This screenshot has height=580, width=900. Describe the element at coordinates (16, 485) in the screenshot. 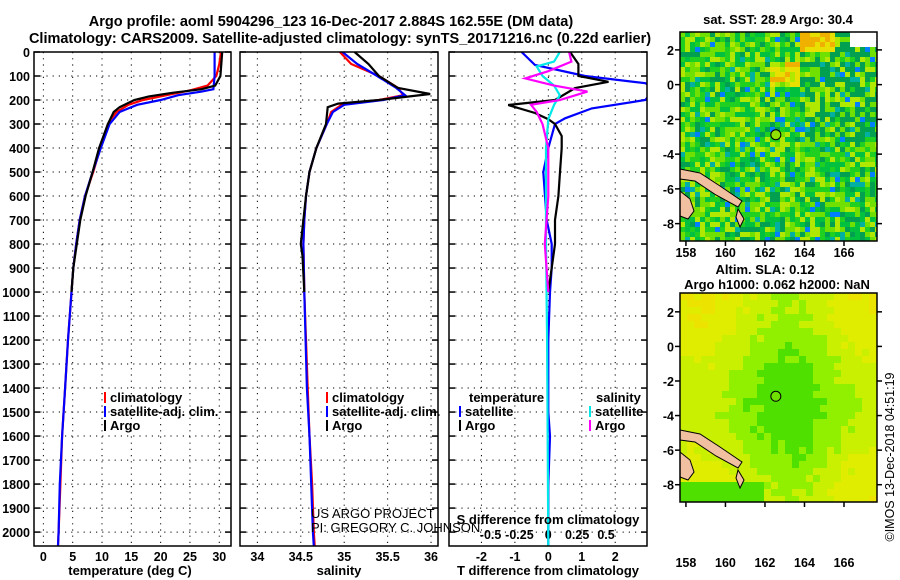

I see `depth-tick-label: 1800` at that location.